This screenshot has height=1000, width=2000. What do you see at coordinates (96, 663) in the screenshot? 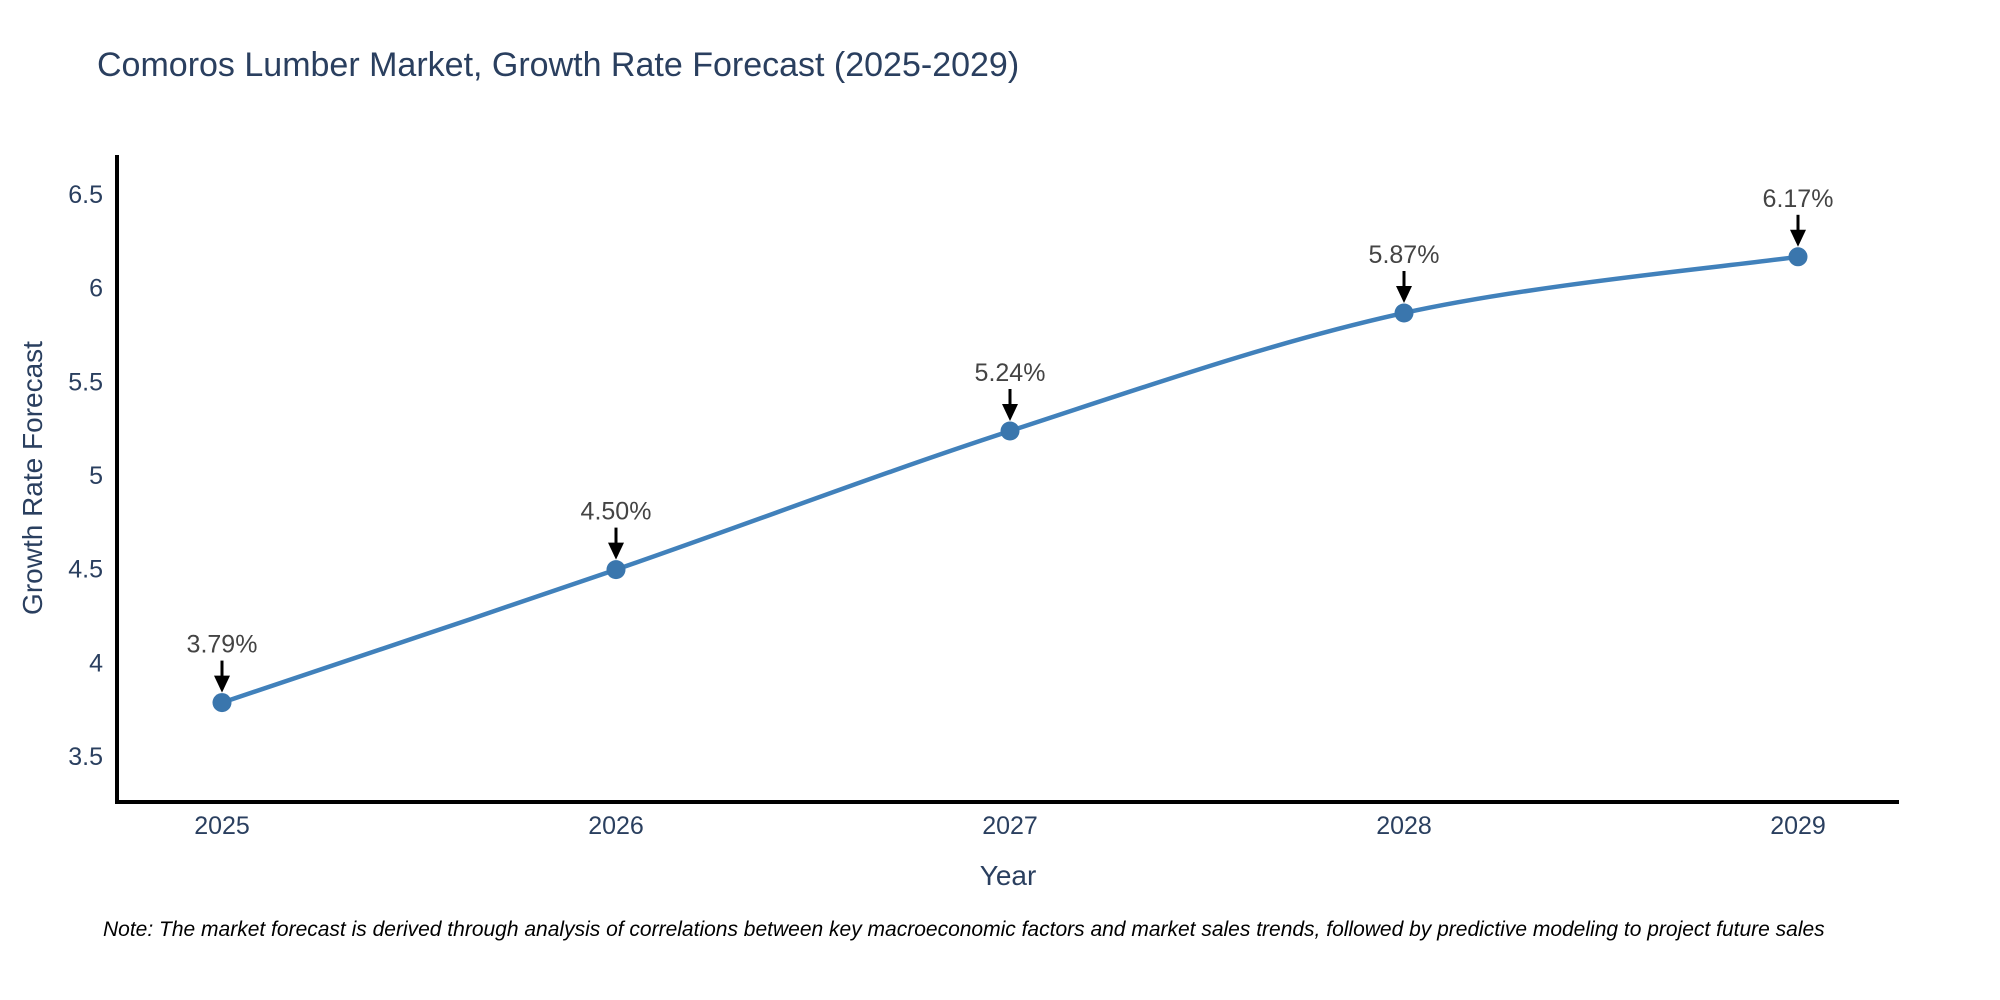
I see `y-tick-label: 4` at bounding box center [96, 663].